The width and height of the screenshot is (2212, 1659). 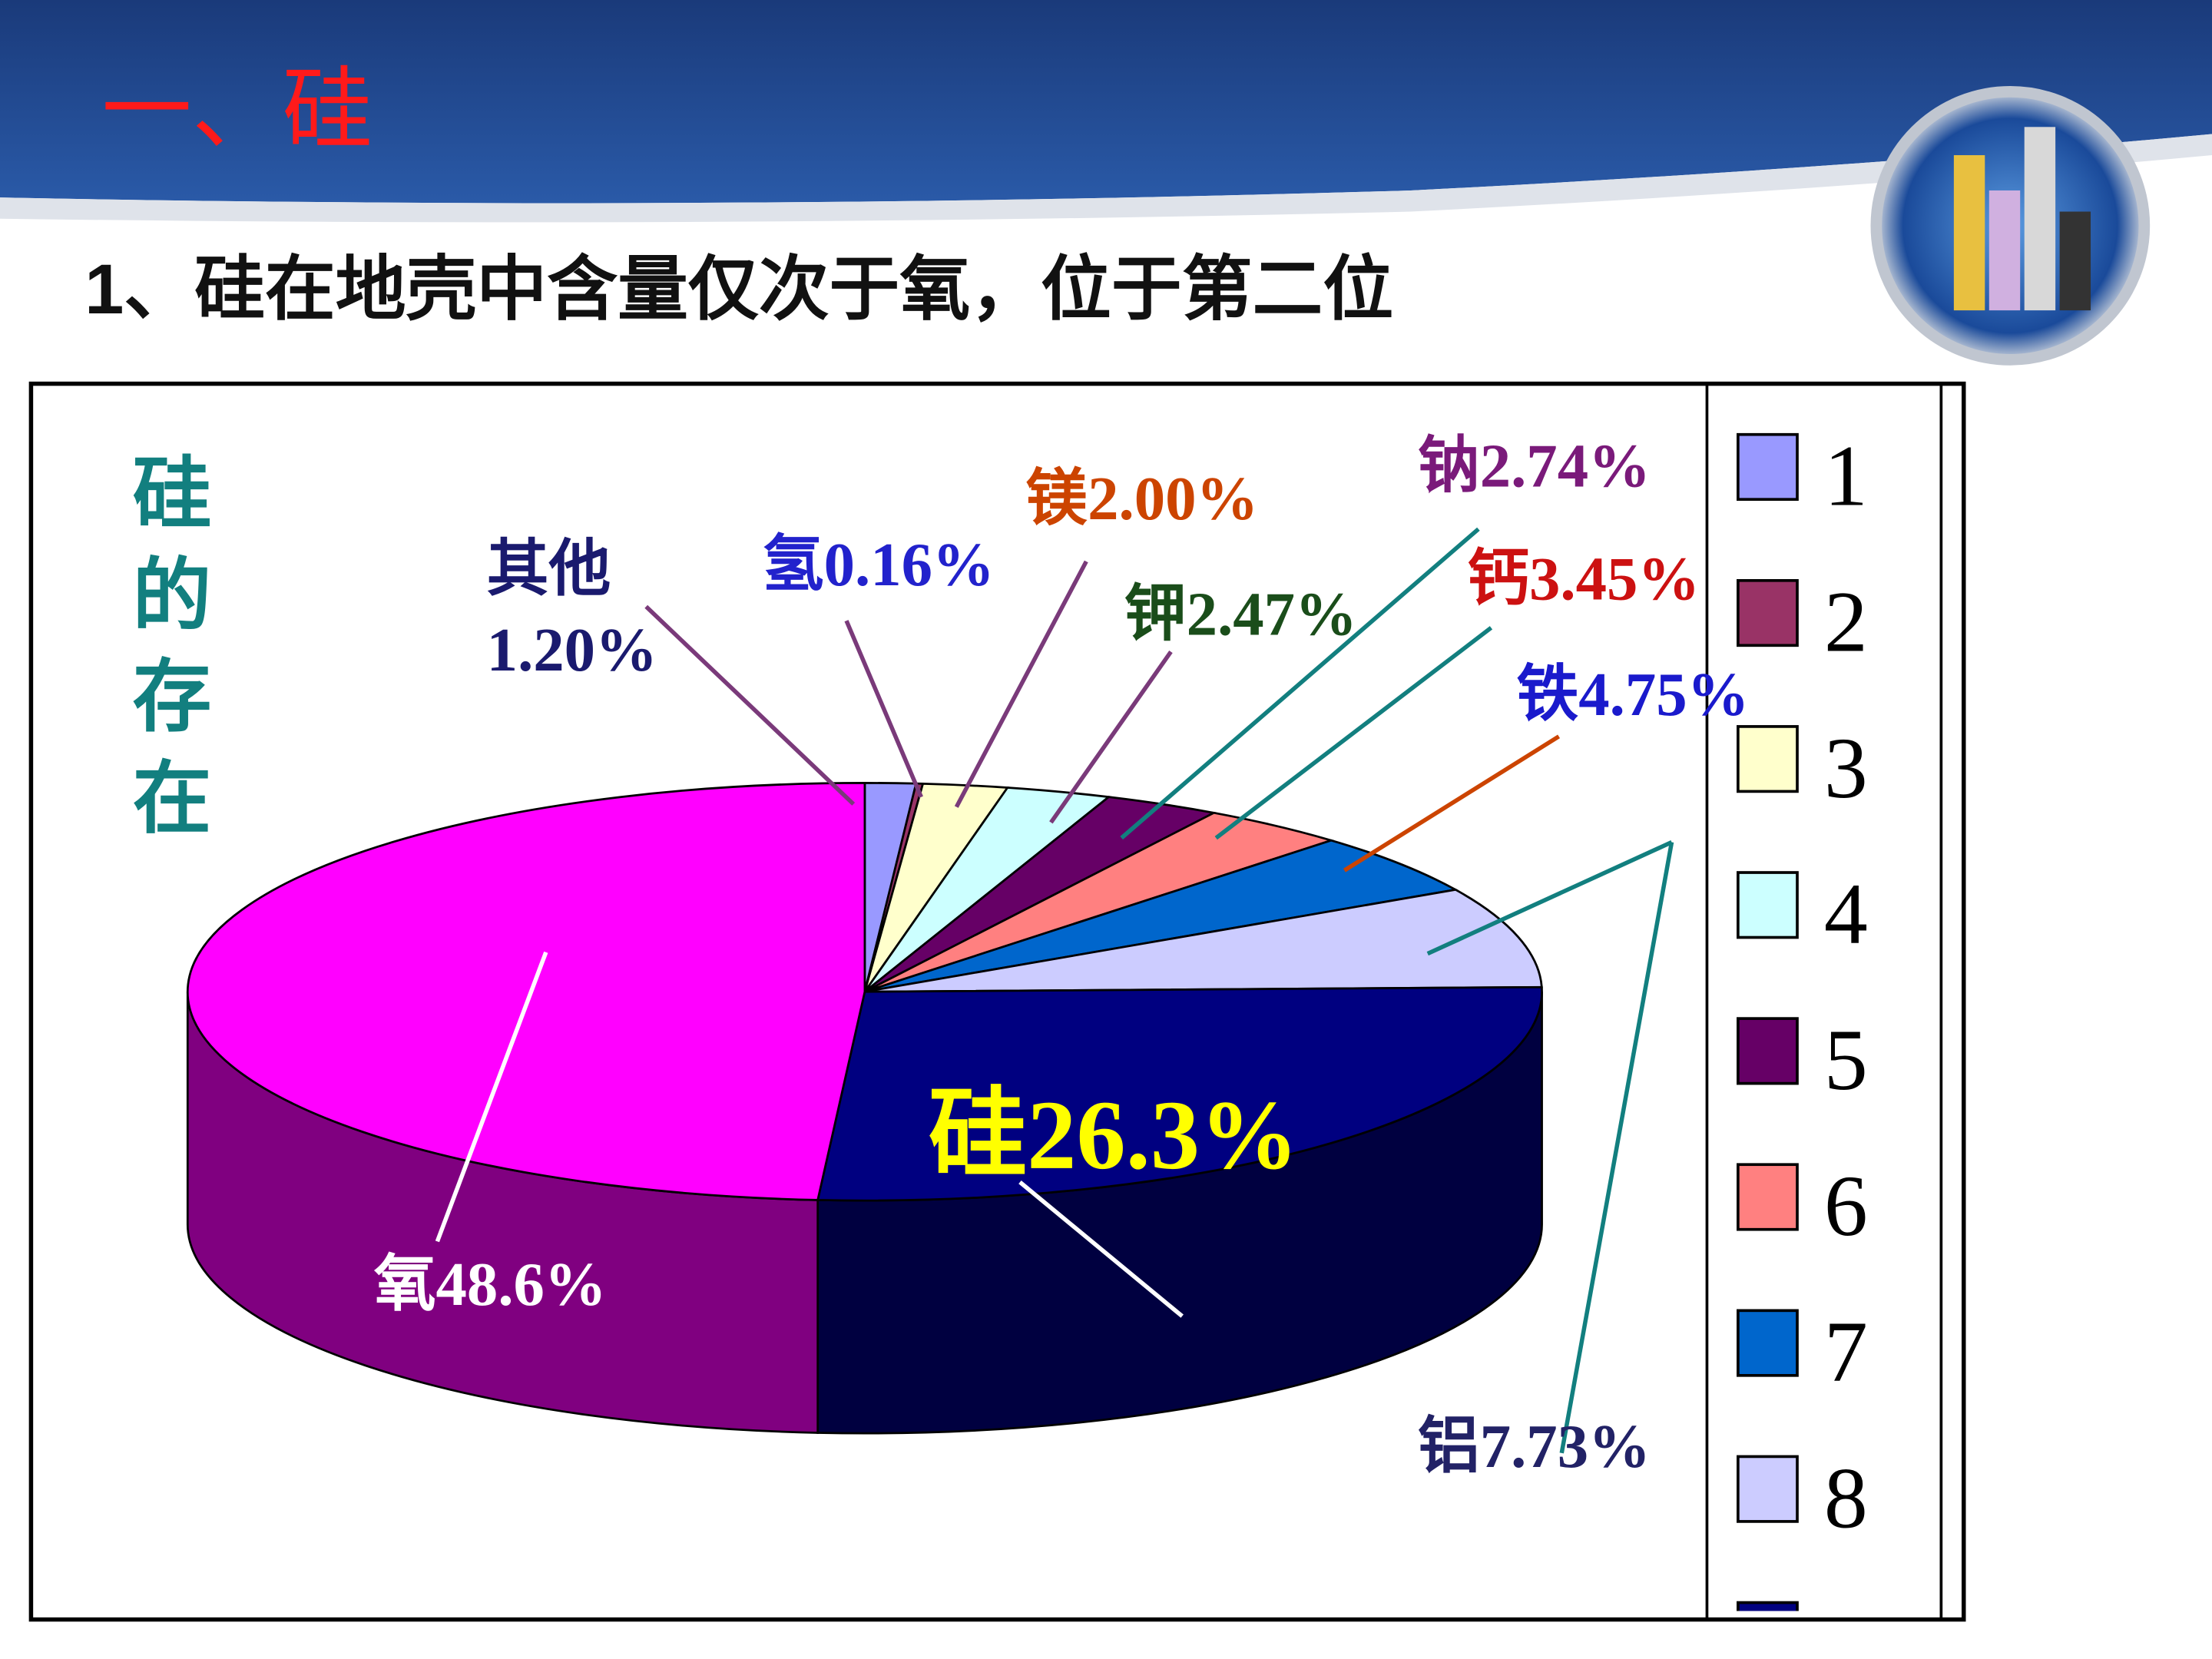 I want to click on data-label: 硅26.3%, so click(x=1114, y=1135).